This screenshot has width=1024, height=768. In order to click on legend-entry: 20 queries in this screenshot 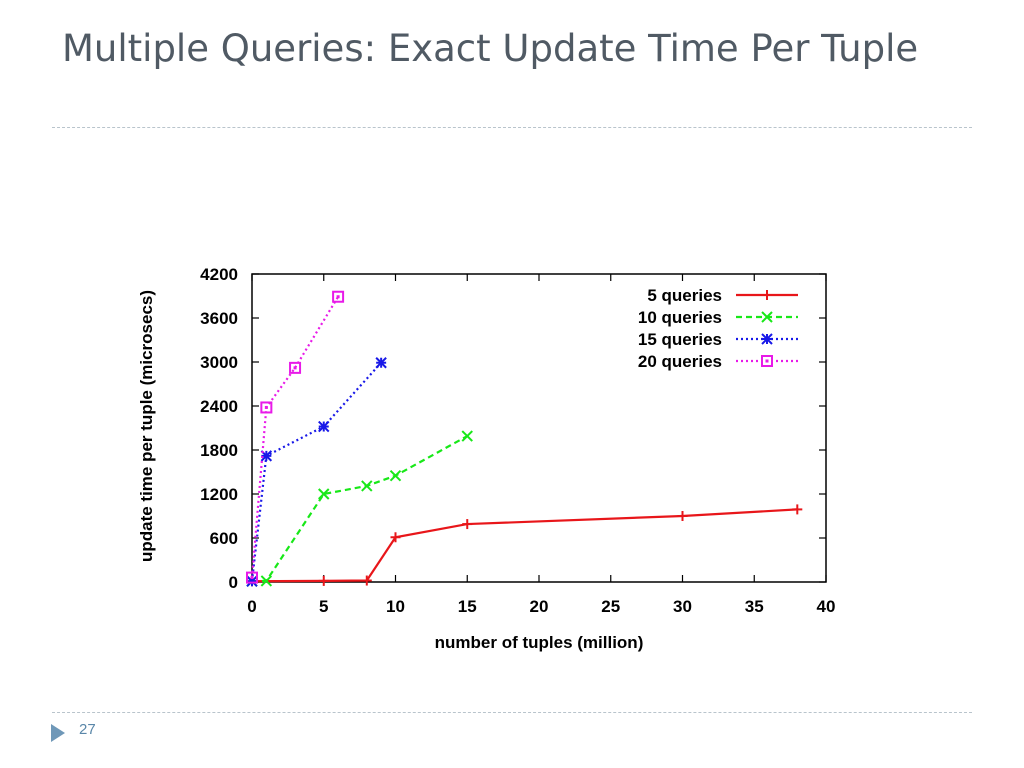, I will do `click(718, 361)`.